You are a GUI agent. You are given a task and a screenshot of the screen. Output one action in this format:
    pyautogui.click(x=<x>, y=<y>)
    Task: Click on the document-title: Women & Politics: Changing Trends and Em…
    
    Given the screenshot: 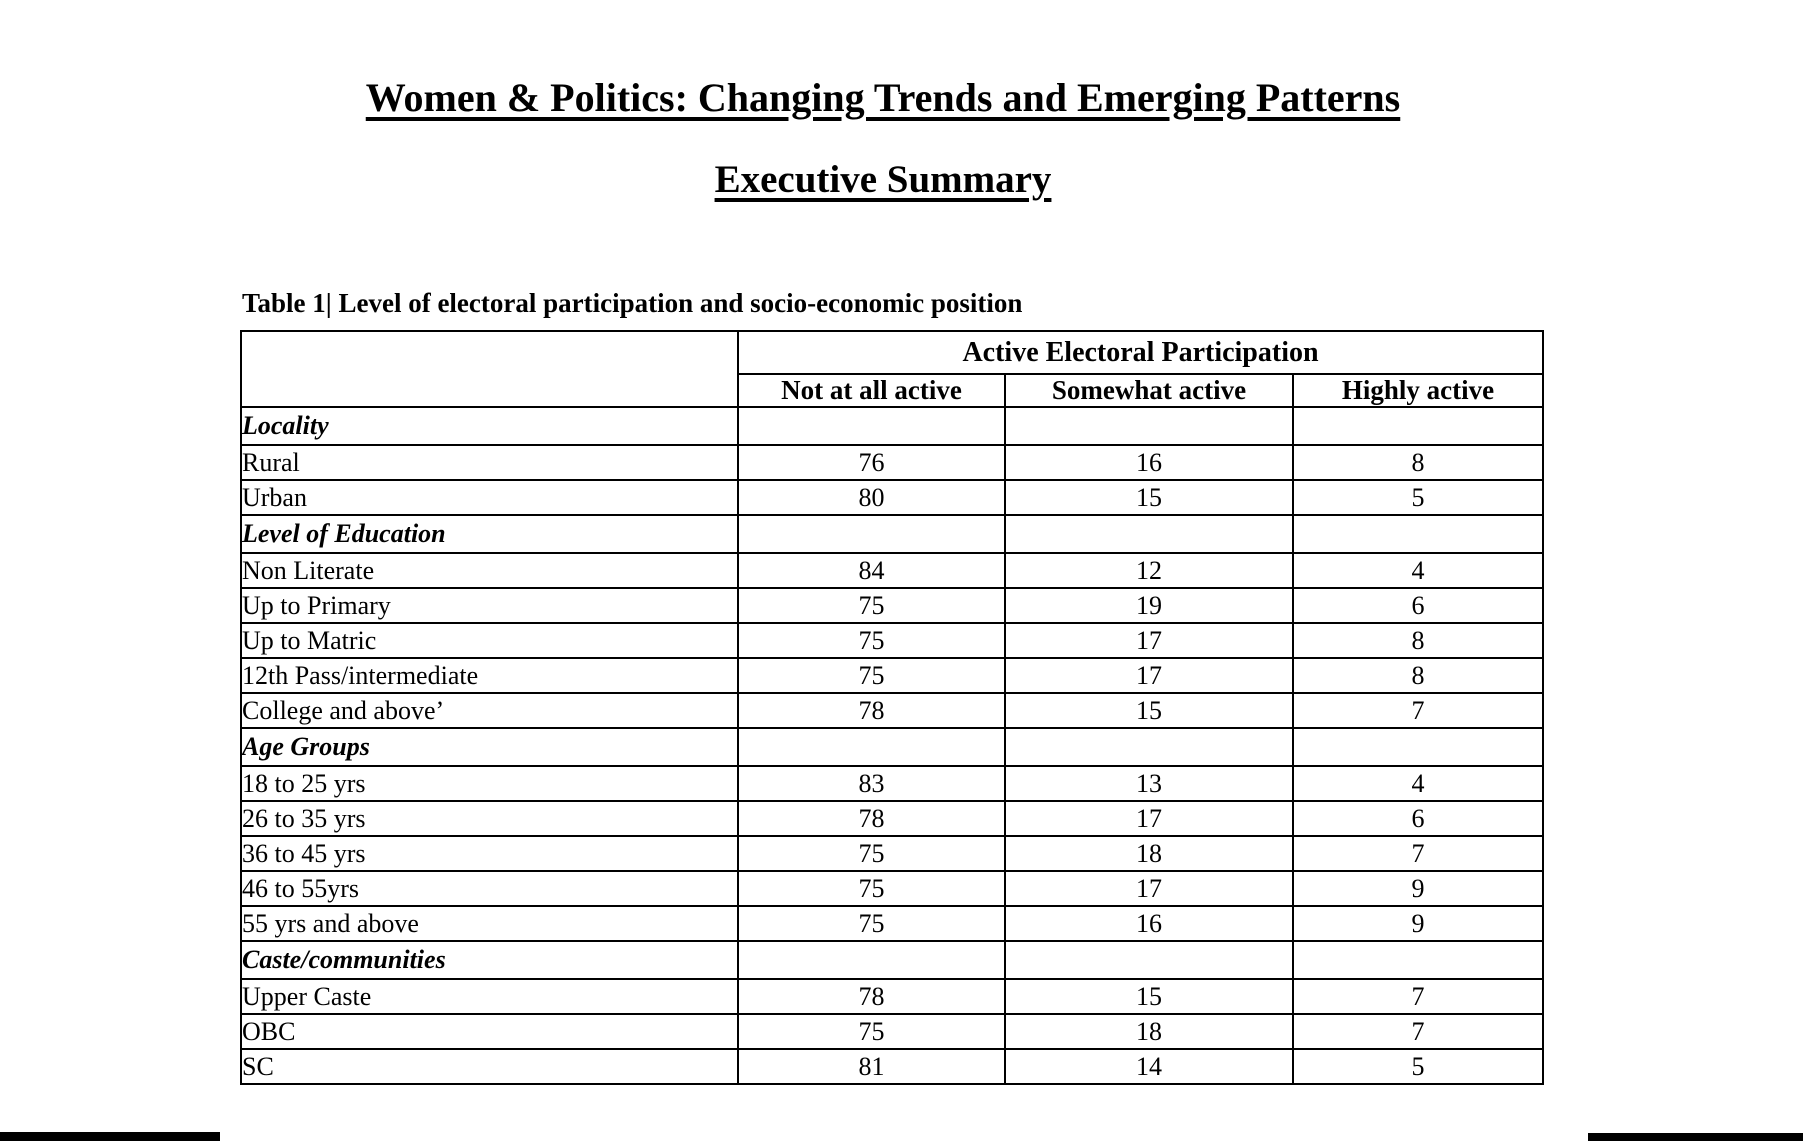 What is the action you would take?
    pyautogui.click(x=883, y=97)
    